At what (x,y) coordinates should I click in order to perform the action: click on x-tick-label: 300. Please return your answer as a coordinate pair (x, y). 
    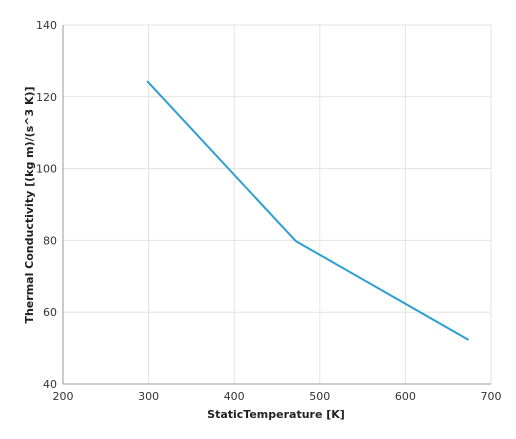
    Looking at the image, I should click on (148, 396).